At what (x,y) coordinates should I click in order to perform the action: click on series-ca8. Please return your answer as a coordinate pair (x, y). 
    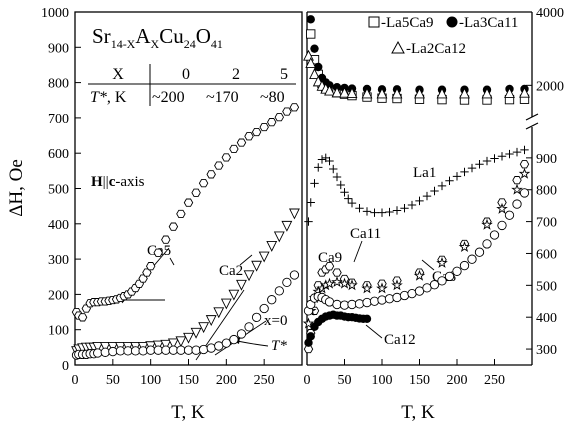
    Looking at the image, I should click on (416, 252).